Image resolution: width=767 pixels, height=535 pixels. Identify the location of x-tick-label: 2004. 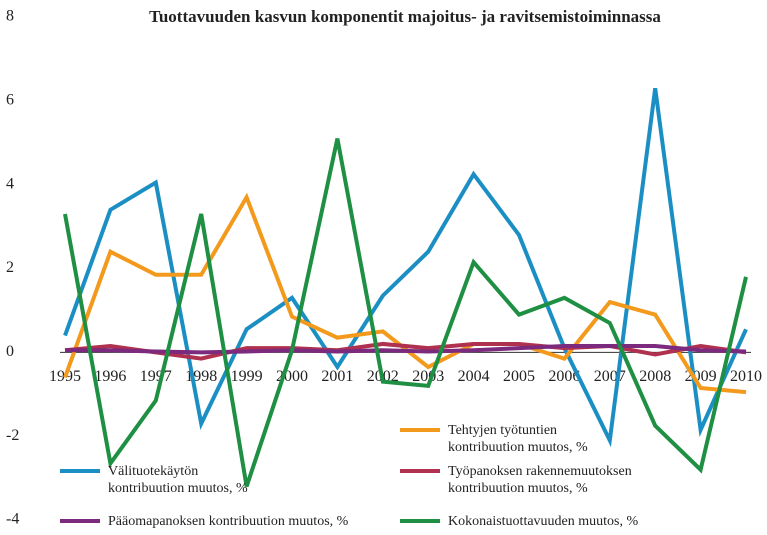
(474, 376).